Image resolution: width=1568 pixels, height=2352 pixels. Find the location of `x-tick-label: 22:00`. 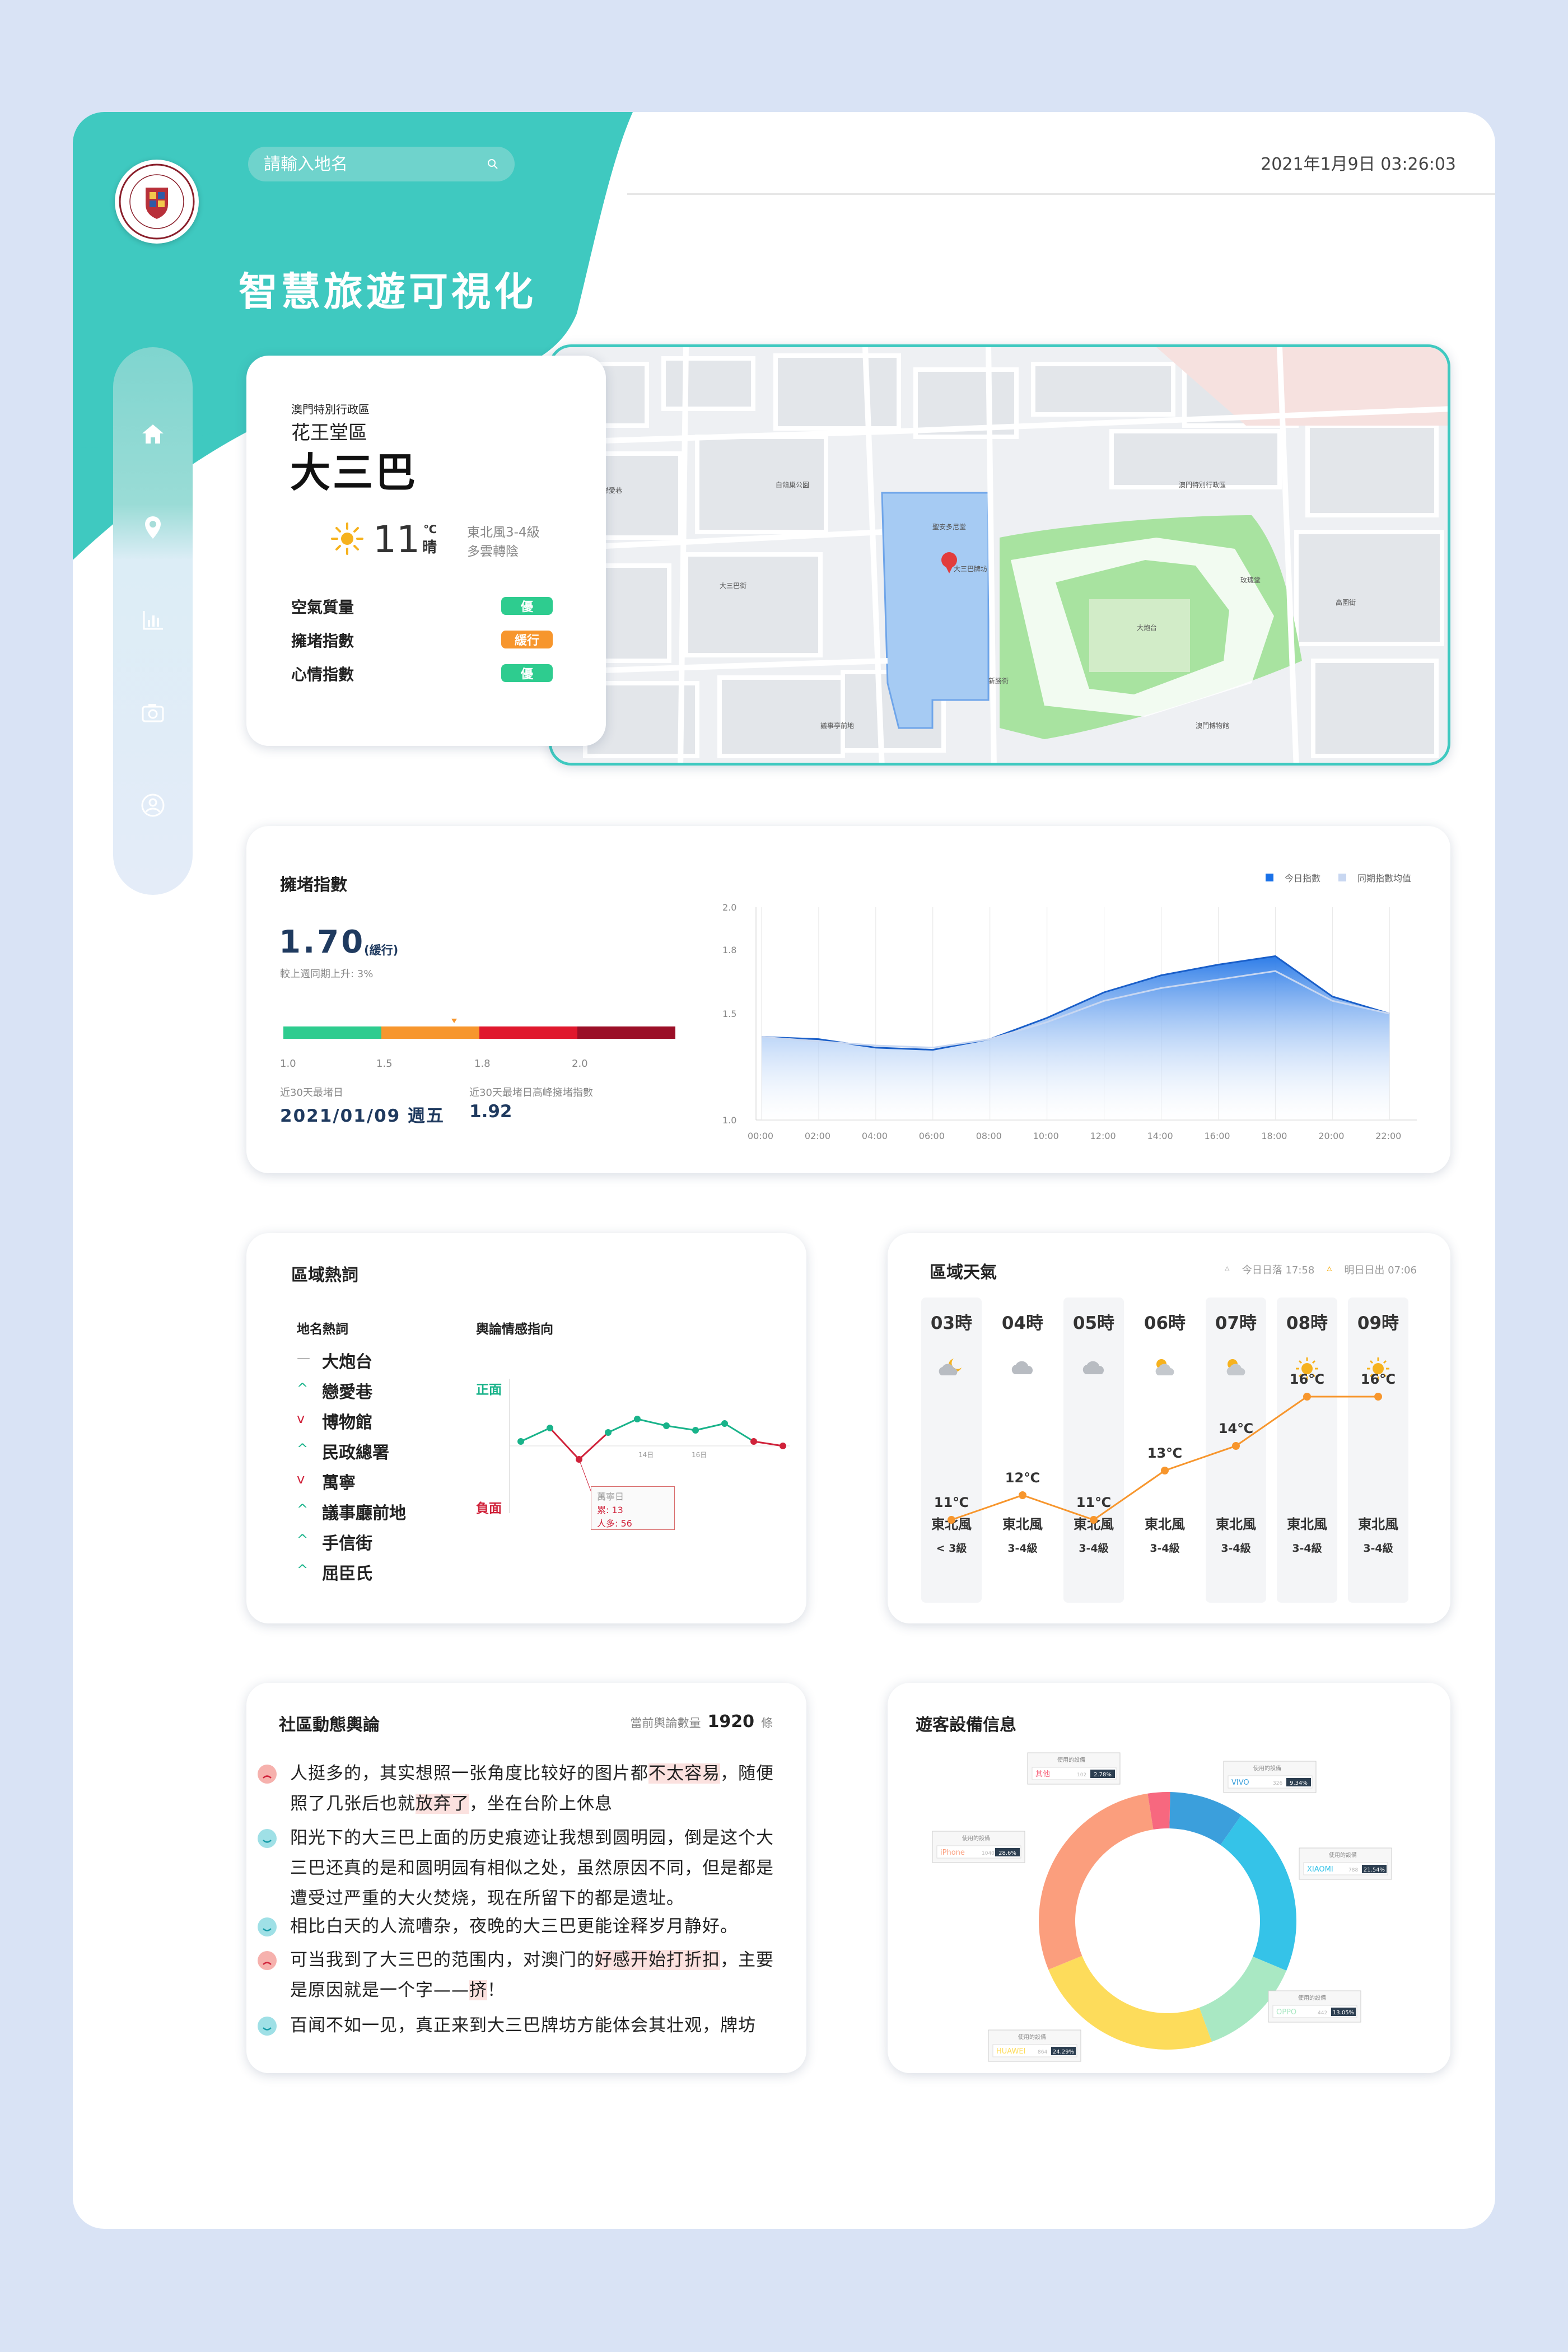

x-tick-label: 22:00 is located at coordinates (1388, 1136).